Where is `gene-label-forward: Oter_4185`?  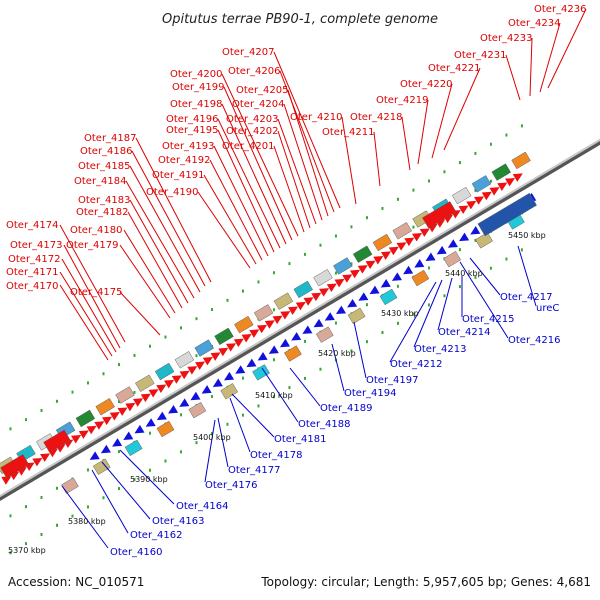 gene-label-forward: Oter_4185 is located at coordinates (104, 166).